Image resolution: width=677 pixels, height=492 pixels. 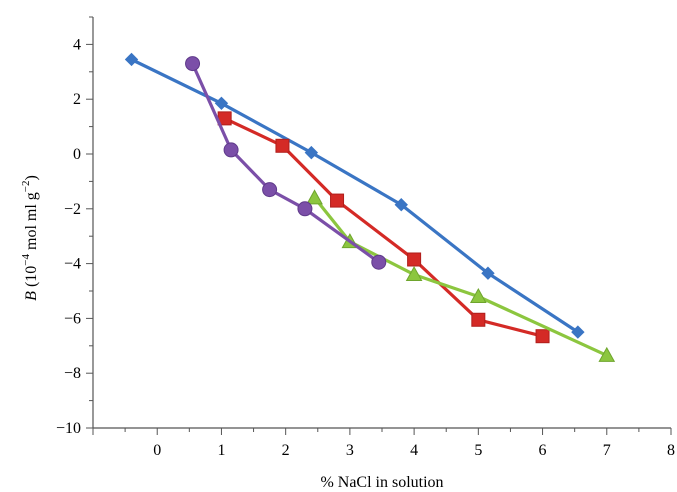 What do you see at coordinates (350, 450) in the screenshot?
I see `x-tick-label: 3` at bounding box center [350, 450].